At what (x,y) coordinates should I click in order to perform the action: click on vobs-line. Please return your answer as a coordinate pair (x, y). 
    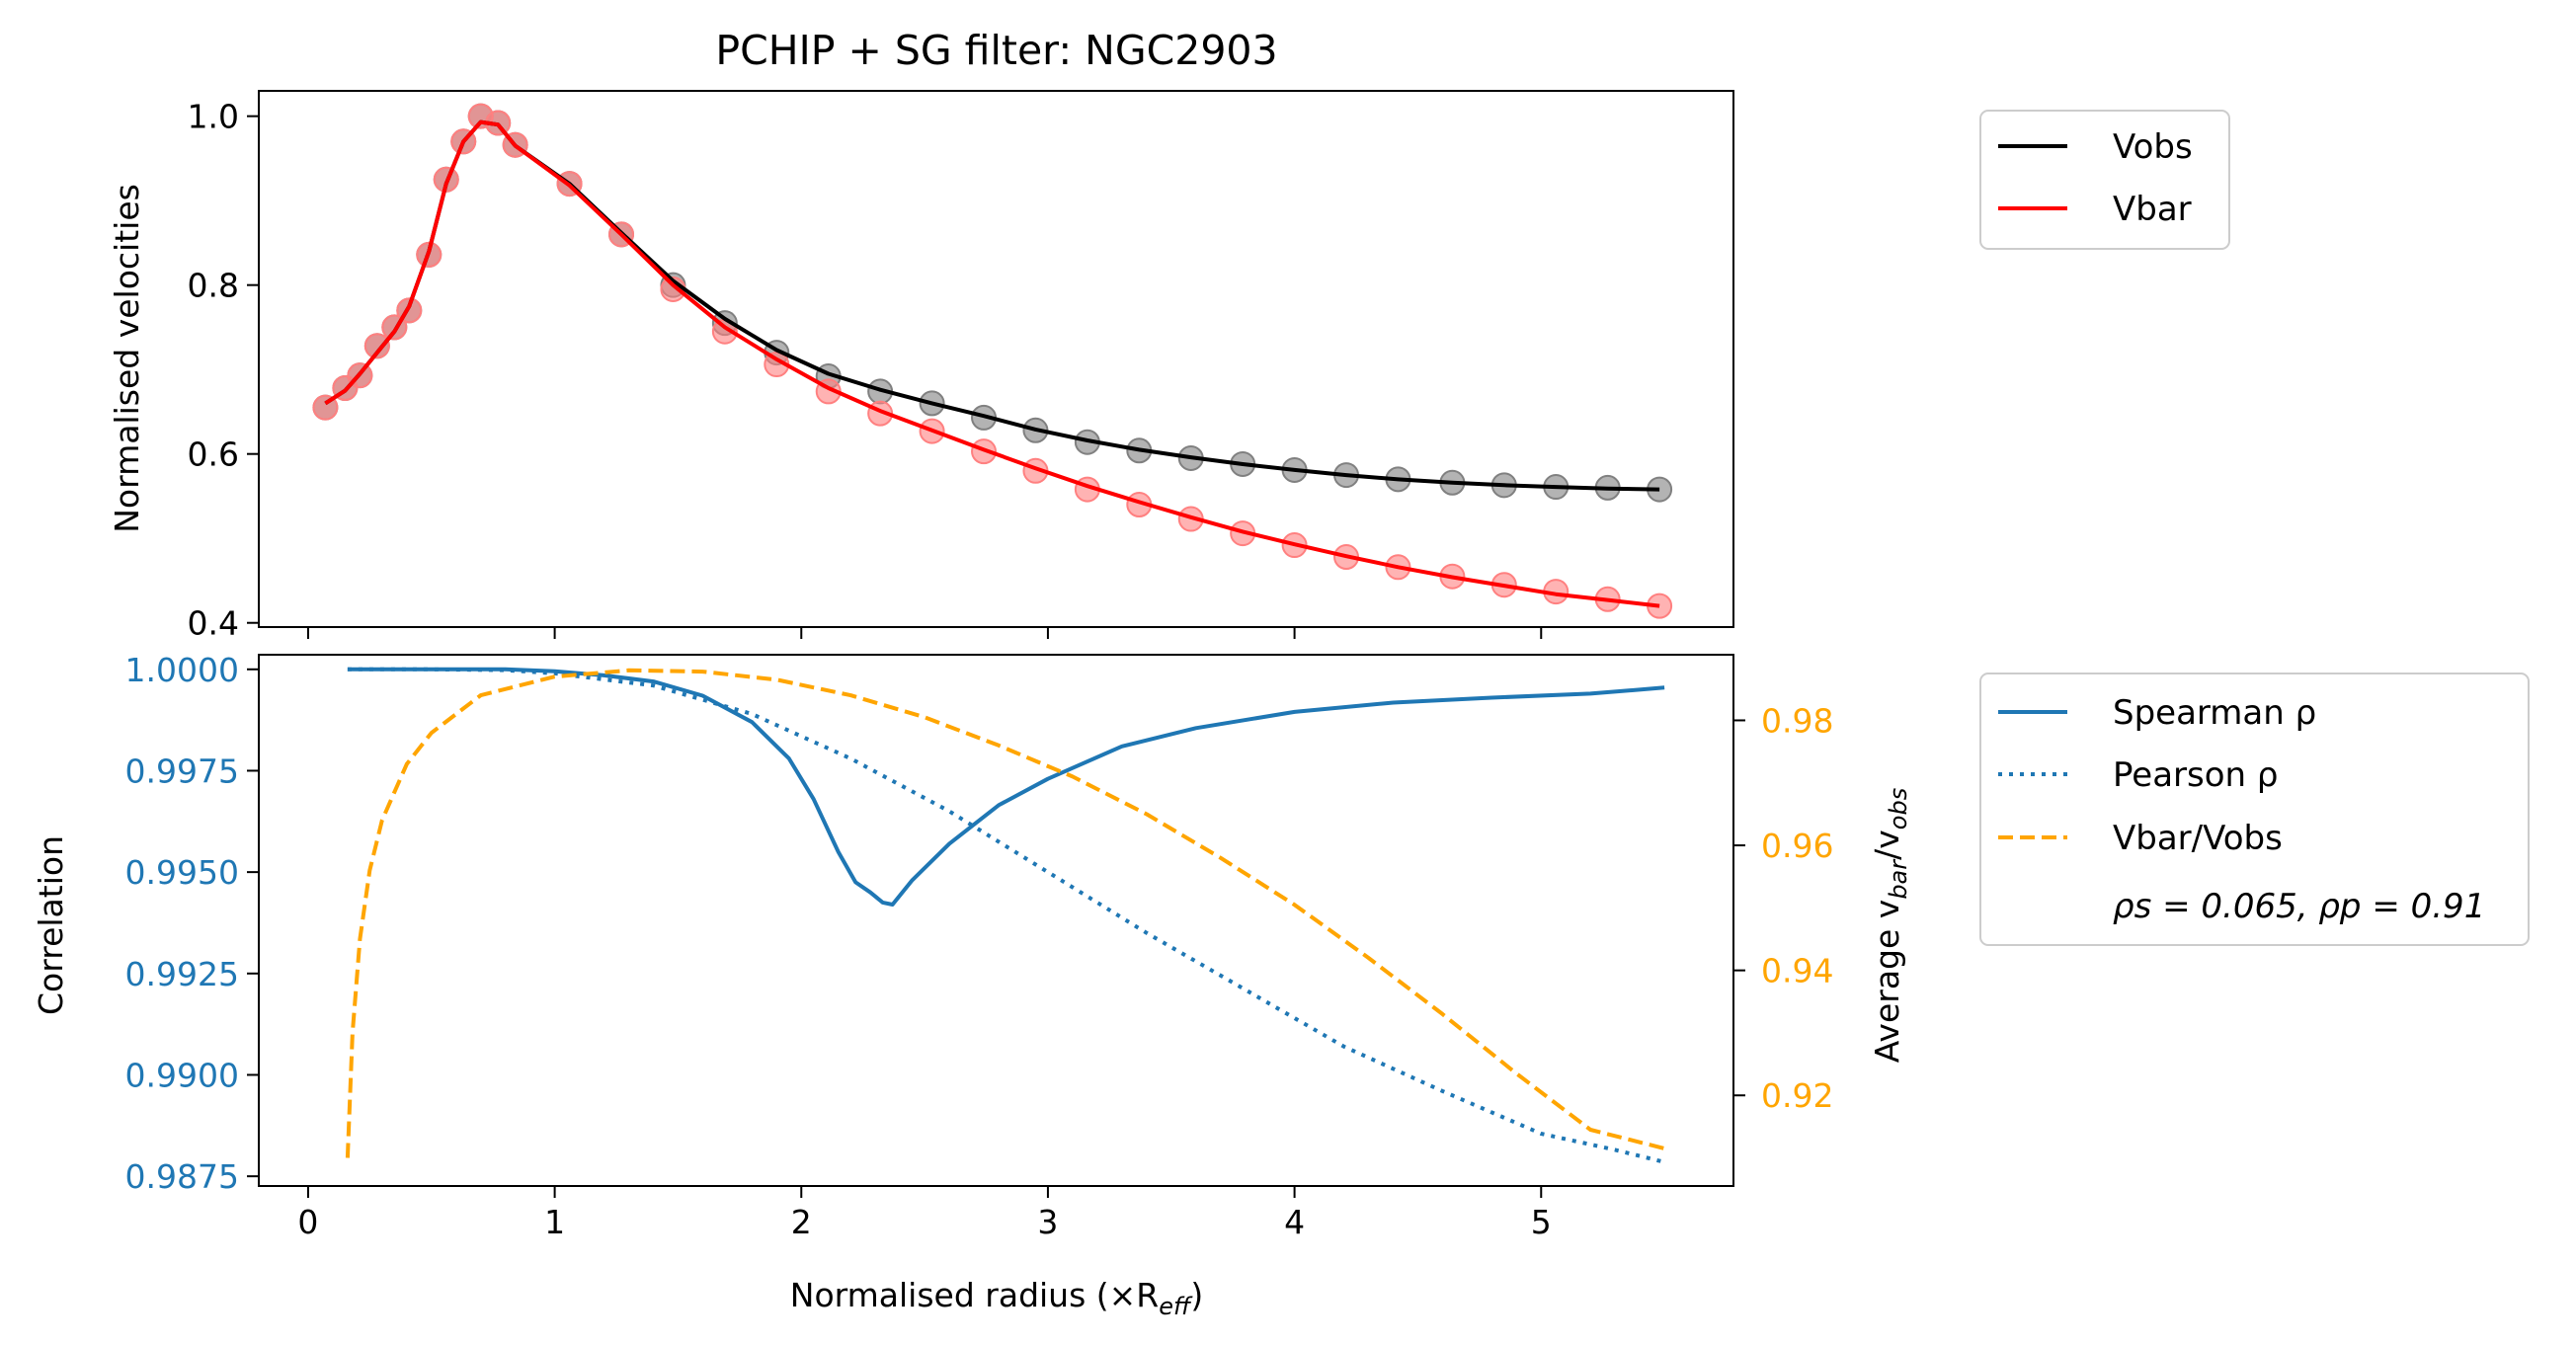
    Looking at the image, I should click on (992, 305).